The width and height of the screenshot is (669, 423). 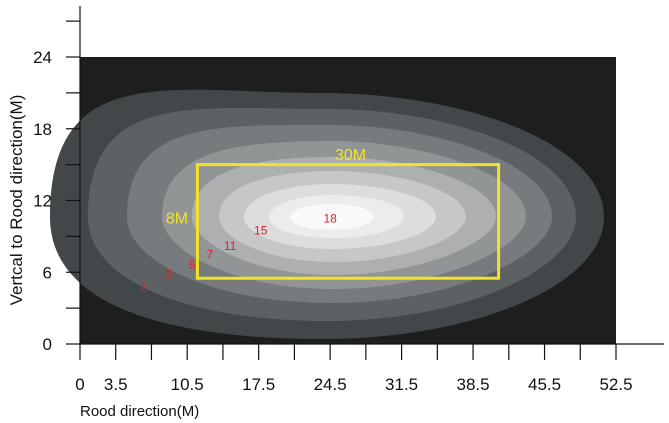 I want to click on contour-value-label: 3, so click(x=168, y=275).